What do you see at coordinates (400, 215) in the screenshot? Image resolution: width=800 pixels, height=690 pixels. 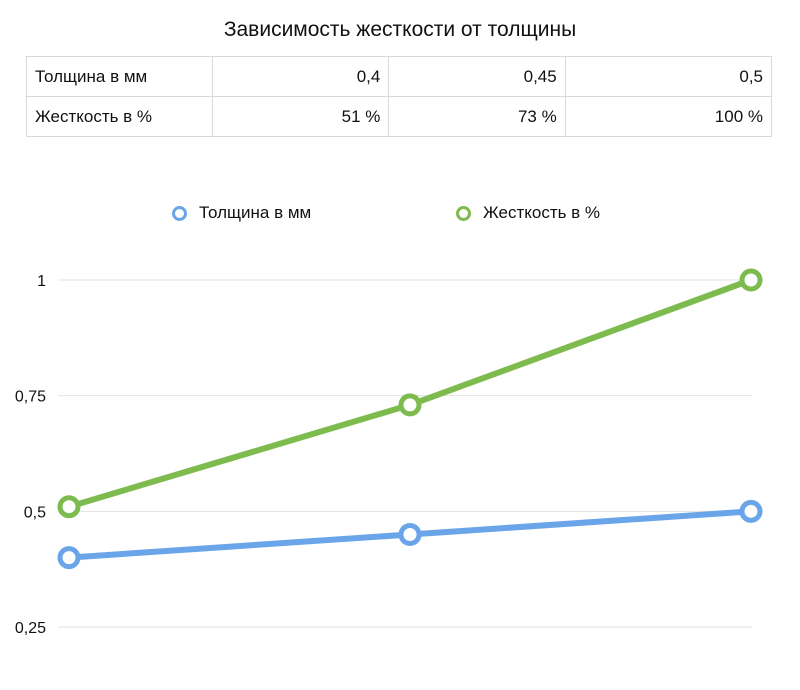 I see `legend: Толщина в мм Жесткость в %` at bounding box center [400, 215].